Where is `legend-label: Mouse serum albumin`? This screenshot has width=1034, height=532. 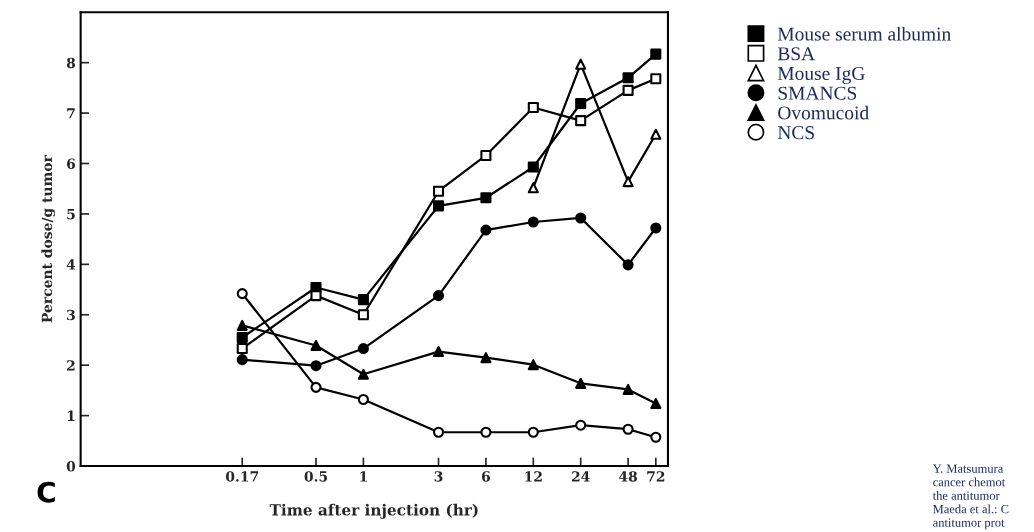 legend-label: Mouse serum albumin is located at coordinates (864, 33).